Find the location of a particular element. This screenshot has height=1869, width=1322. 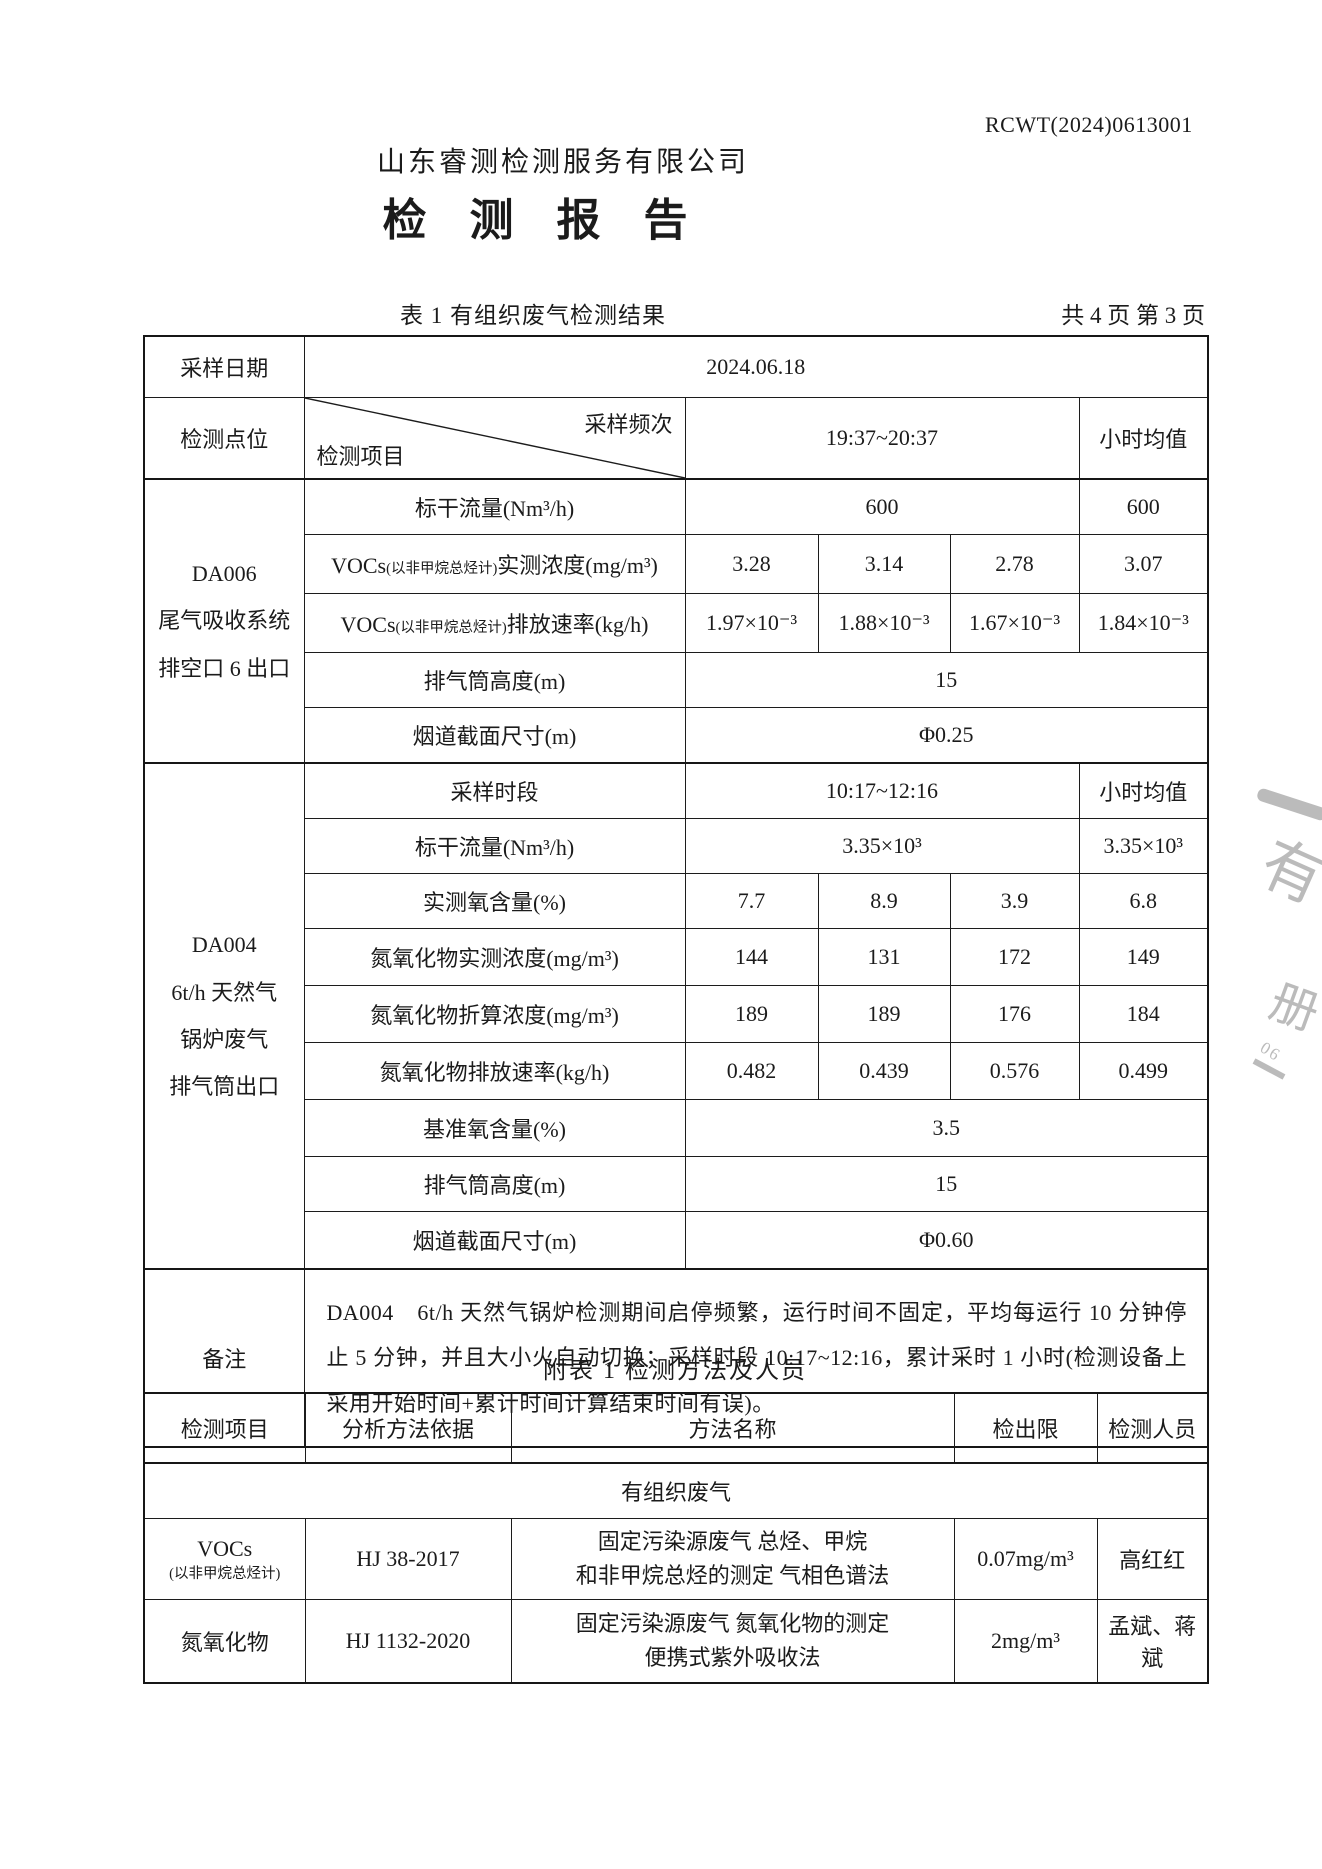

cell-avg: 3.35×10³ is located at coordinates (1143, 846).